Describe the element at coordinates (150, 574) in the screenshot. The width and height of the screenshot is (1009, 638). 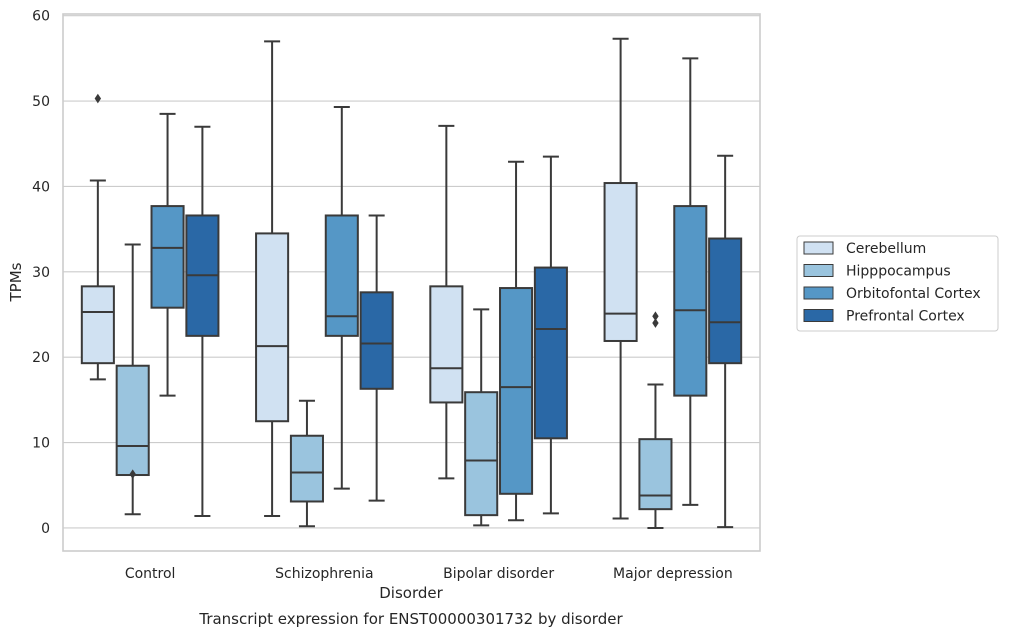
I see `x-tick-label: Control` at that location.